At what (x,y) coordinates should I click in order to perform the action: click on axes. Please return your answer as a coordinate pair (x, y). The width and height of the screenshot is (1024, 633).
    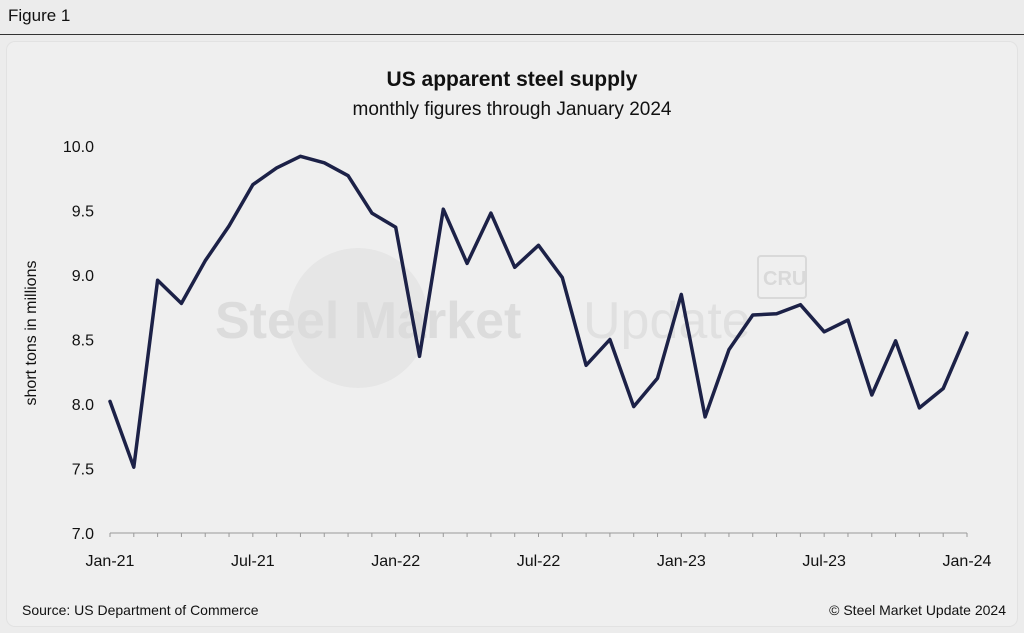
    Looking at the image, I should click on (538, 534).